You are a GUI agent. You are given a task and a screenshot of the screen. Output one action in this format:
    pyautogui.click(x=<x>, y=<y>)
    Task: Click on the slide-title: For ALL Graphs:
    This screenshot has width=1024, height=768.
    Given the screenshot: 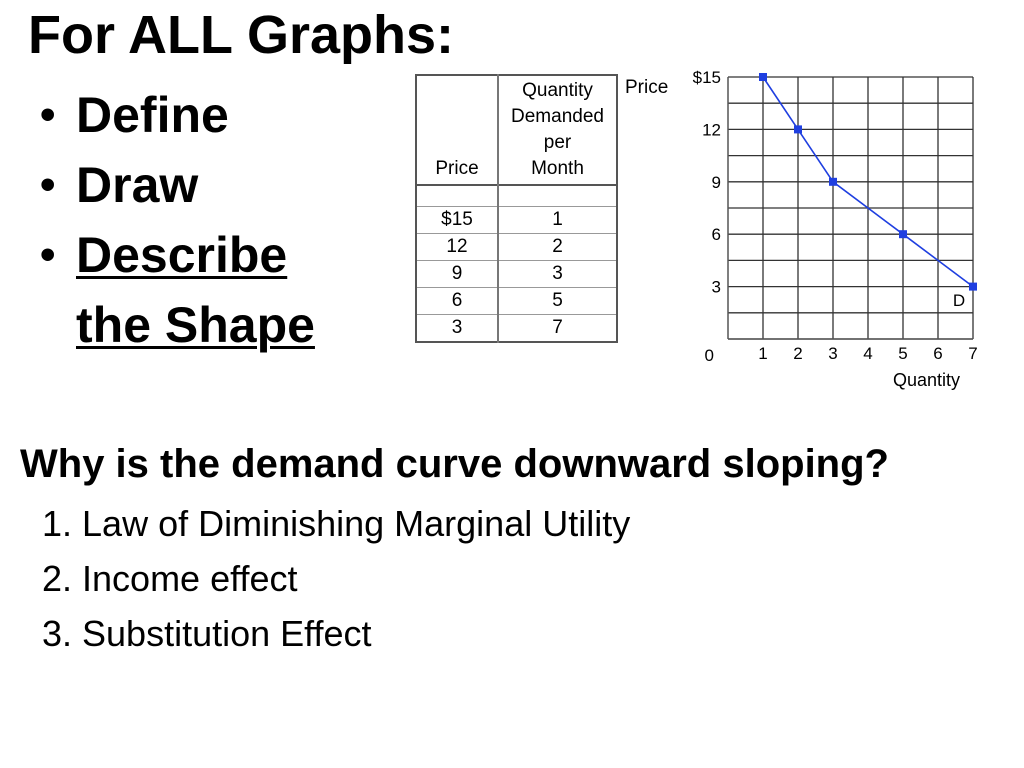 What is the action you would take?
    pyautogui.click(x=241, y=35)
    